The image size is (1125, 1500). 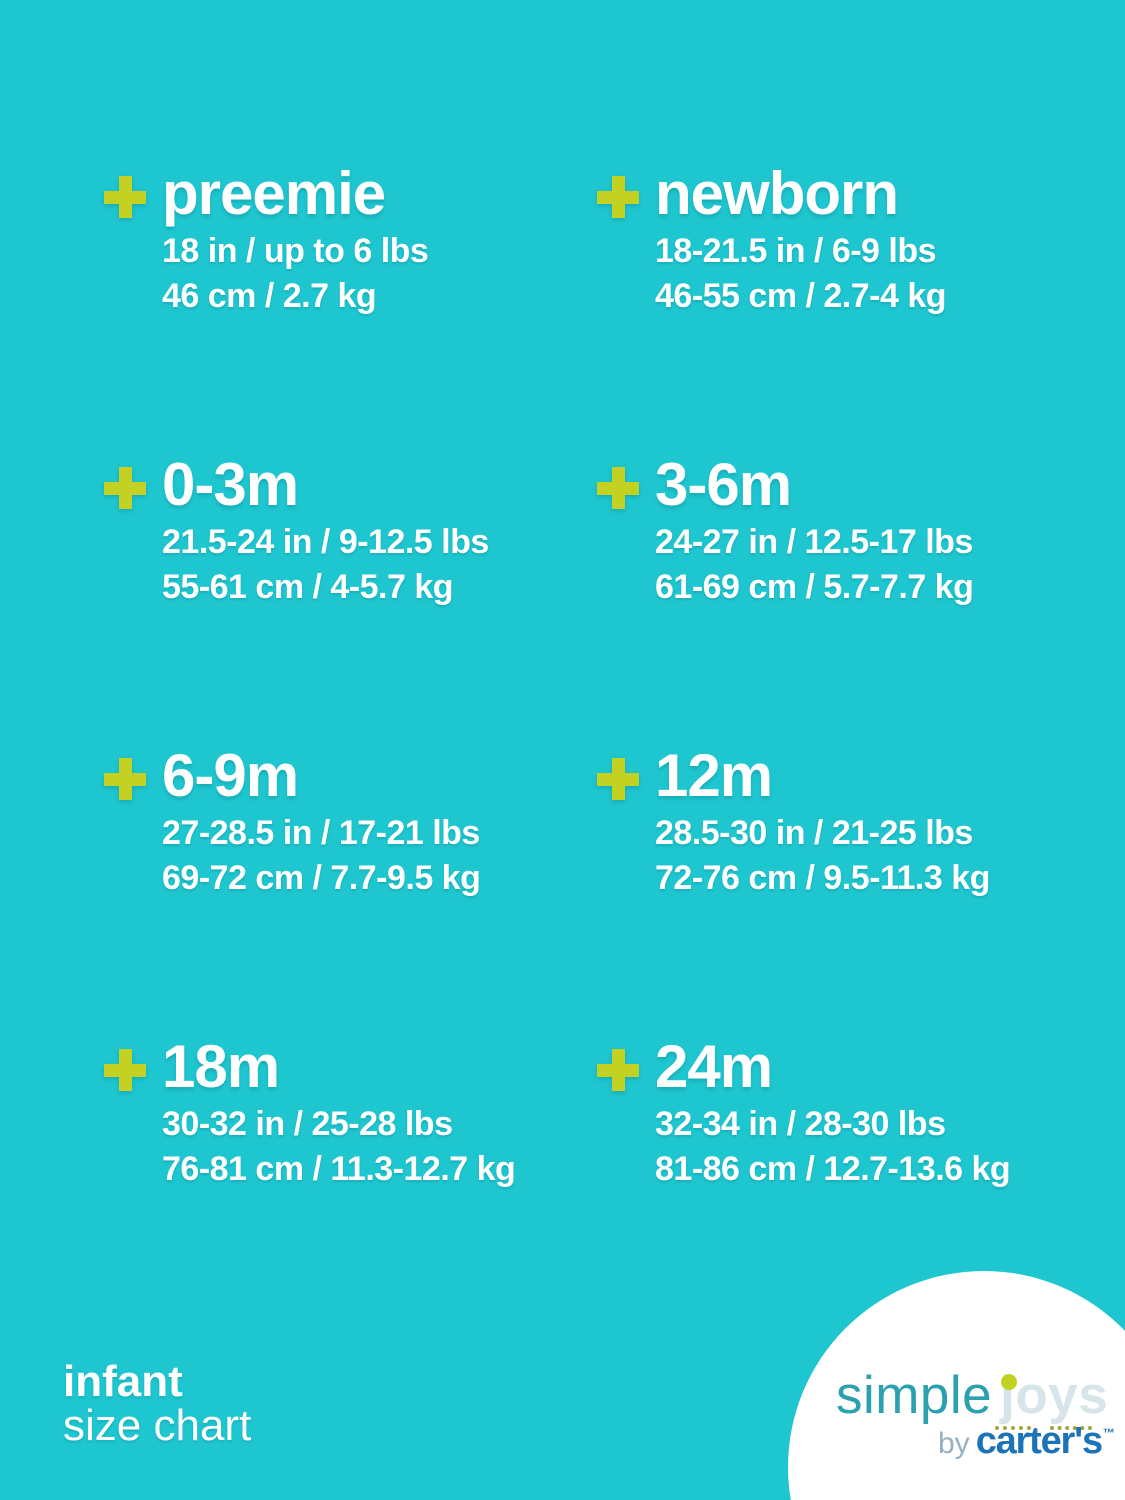 What do you see at coordinates (1045, 1441) in the screenshot?
I see `logo-carters-text: carter's™` at bounding box center [1045, 1441].